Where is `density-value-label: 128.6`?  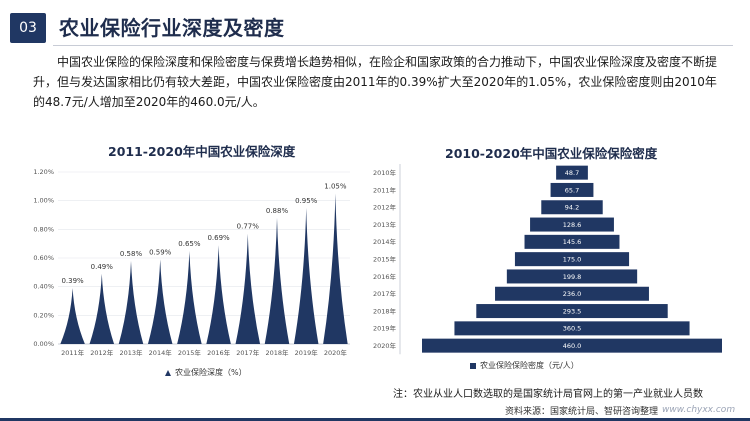 density-value-label: 128.6 is located at coordinates (572, 225).